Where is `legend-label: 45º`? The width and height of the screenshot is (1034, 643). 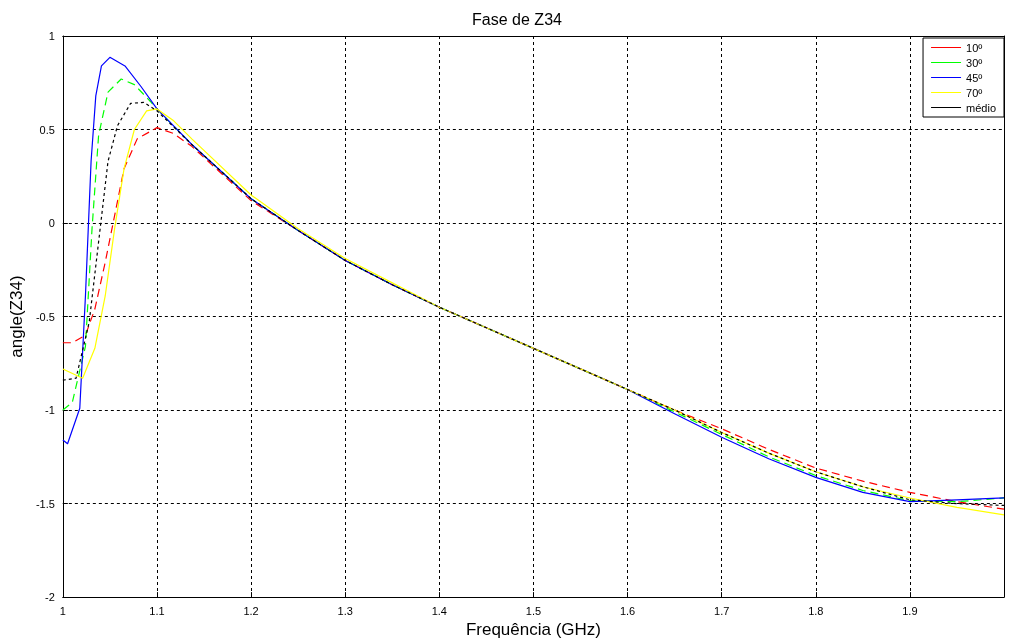
legend-label: 45º is located at coordinates (974, 77).